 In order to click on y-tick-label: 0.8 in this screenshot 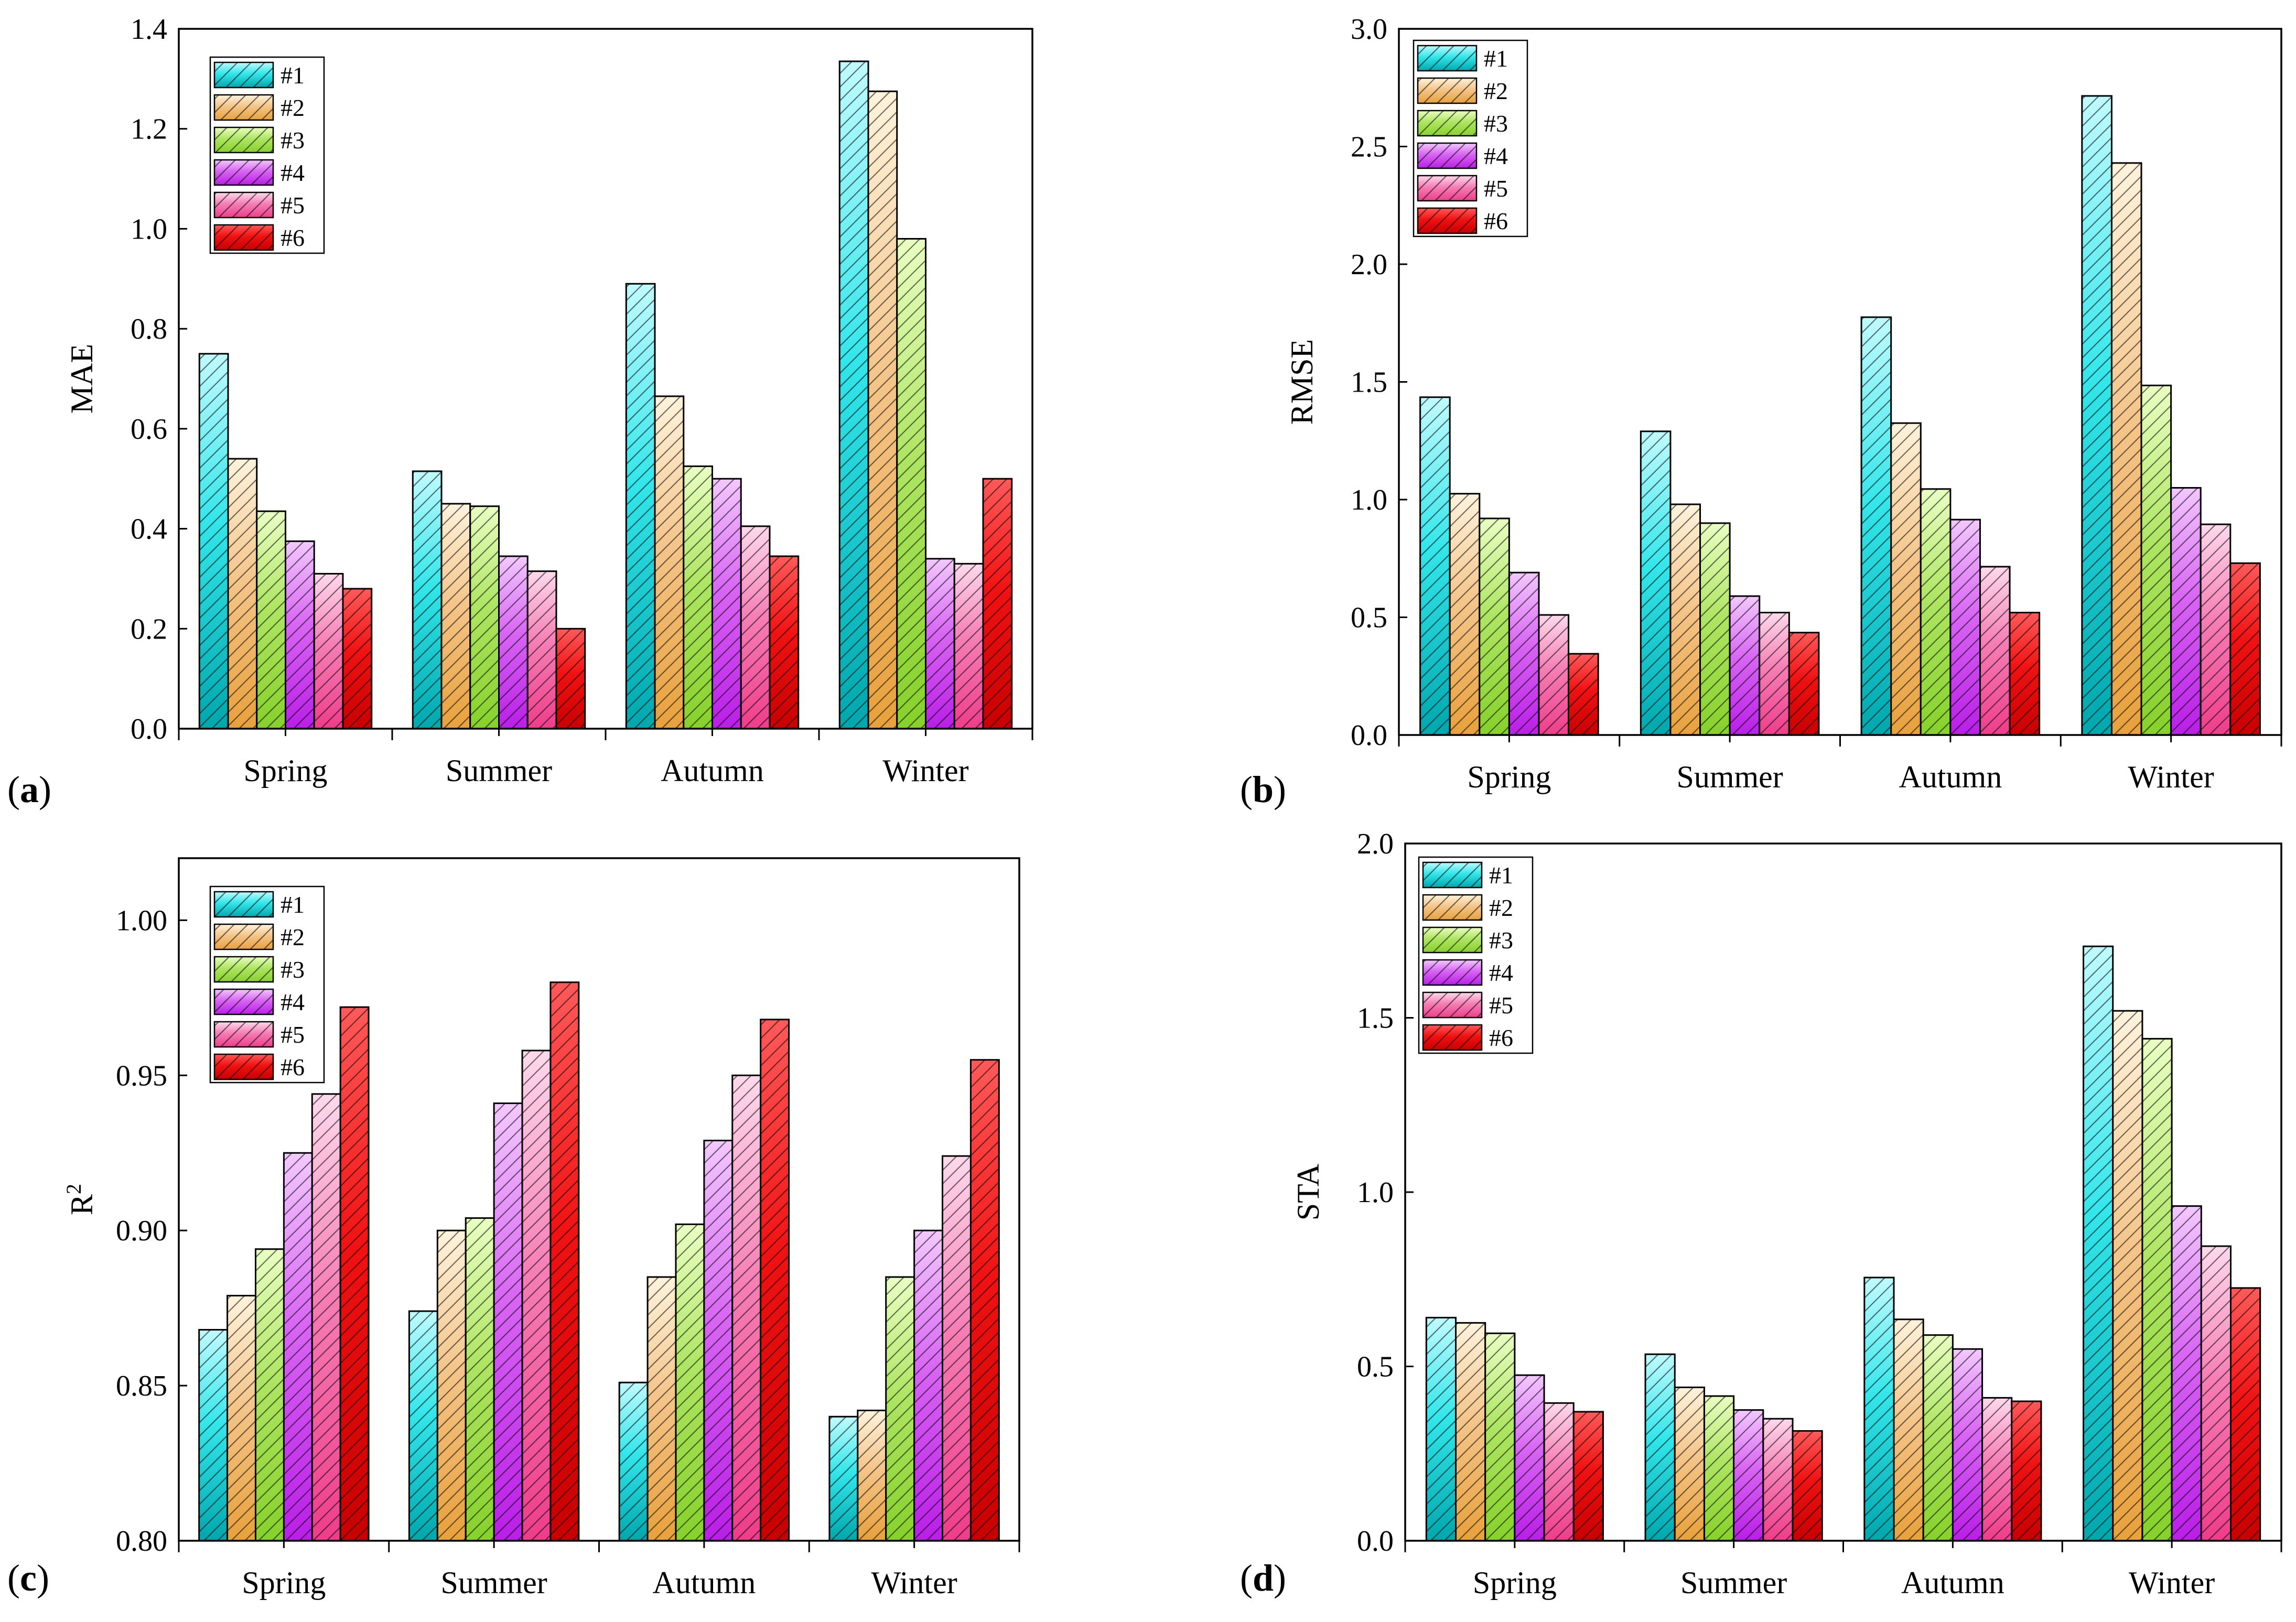, I will do `click(149, 329)`.